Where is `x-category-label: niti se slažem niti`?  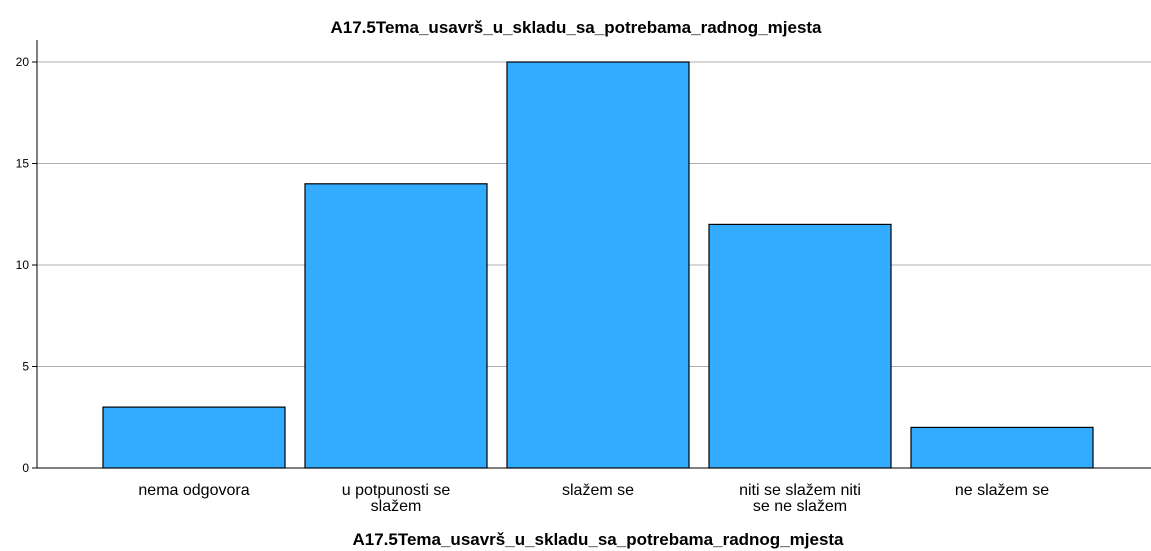
x-category-label: niti se slažem niti is located at coordinates (800, 490).